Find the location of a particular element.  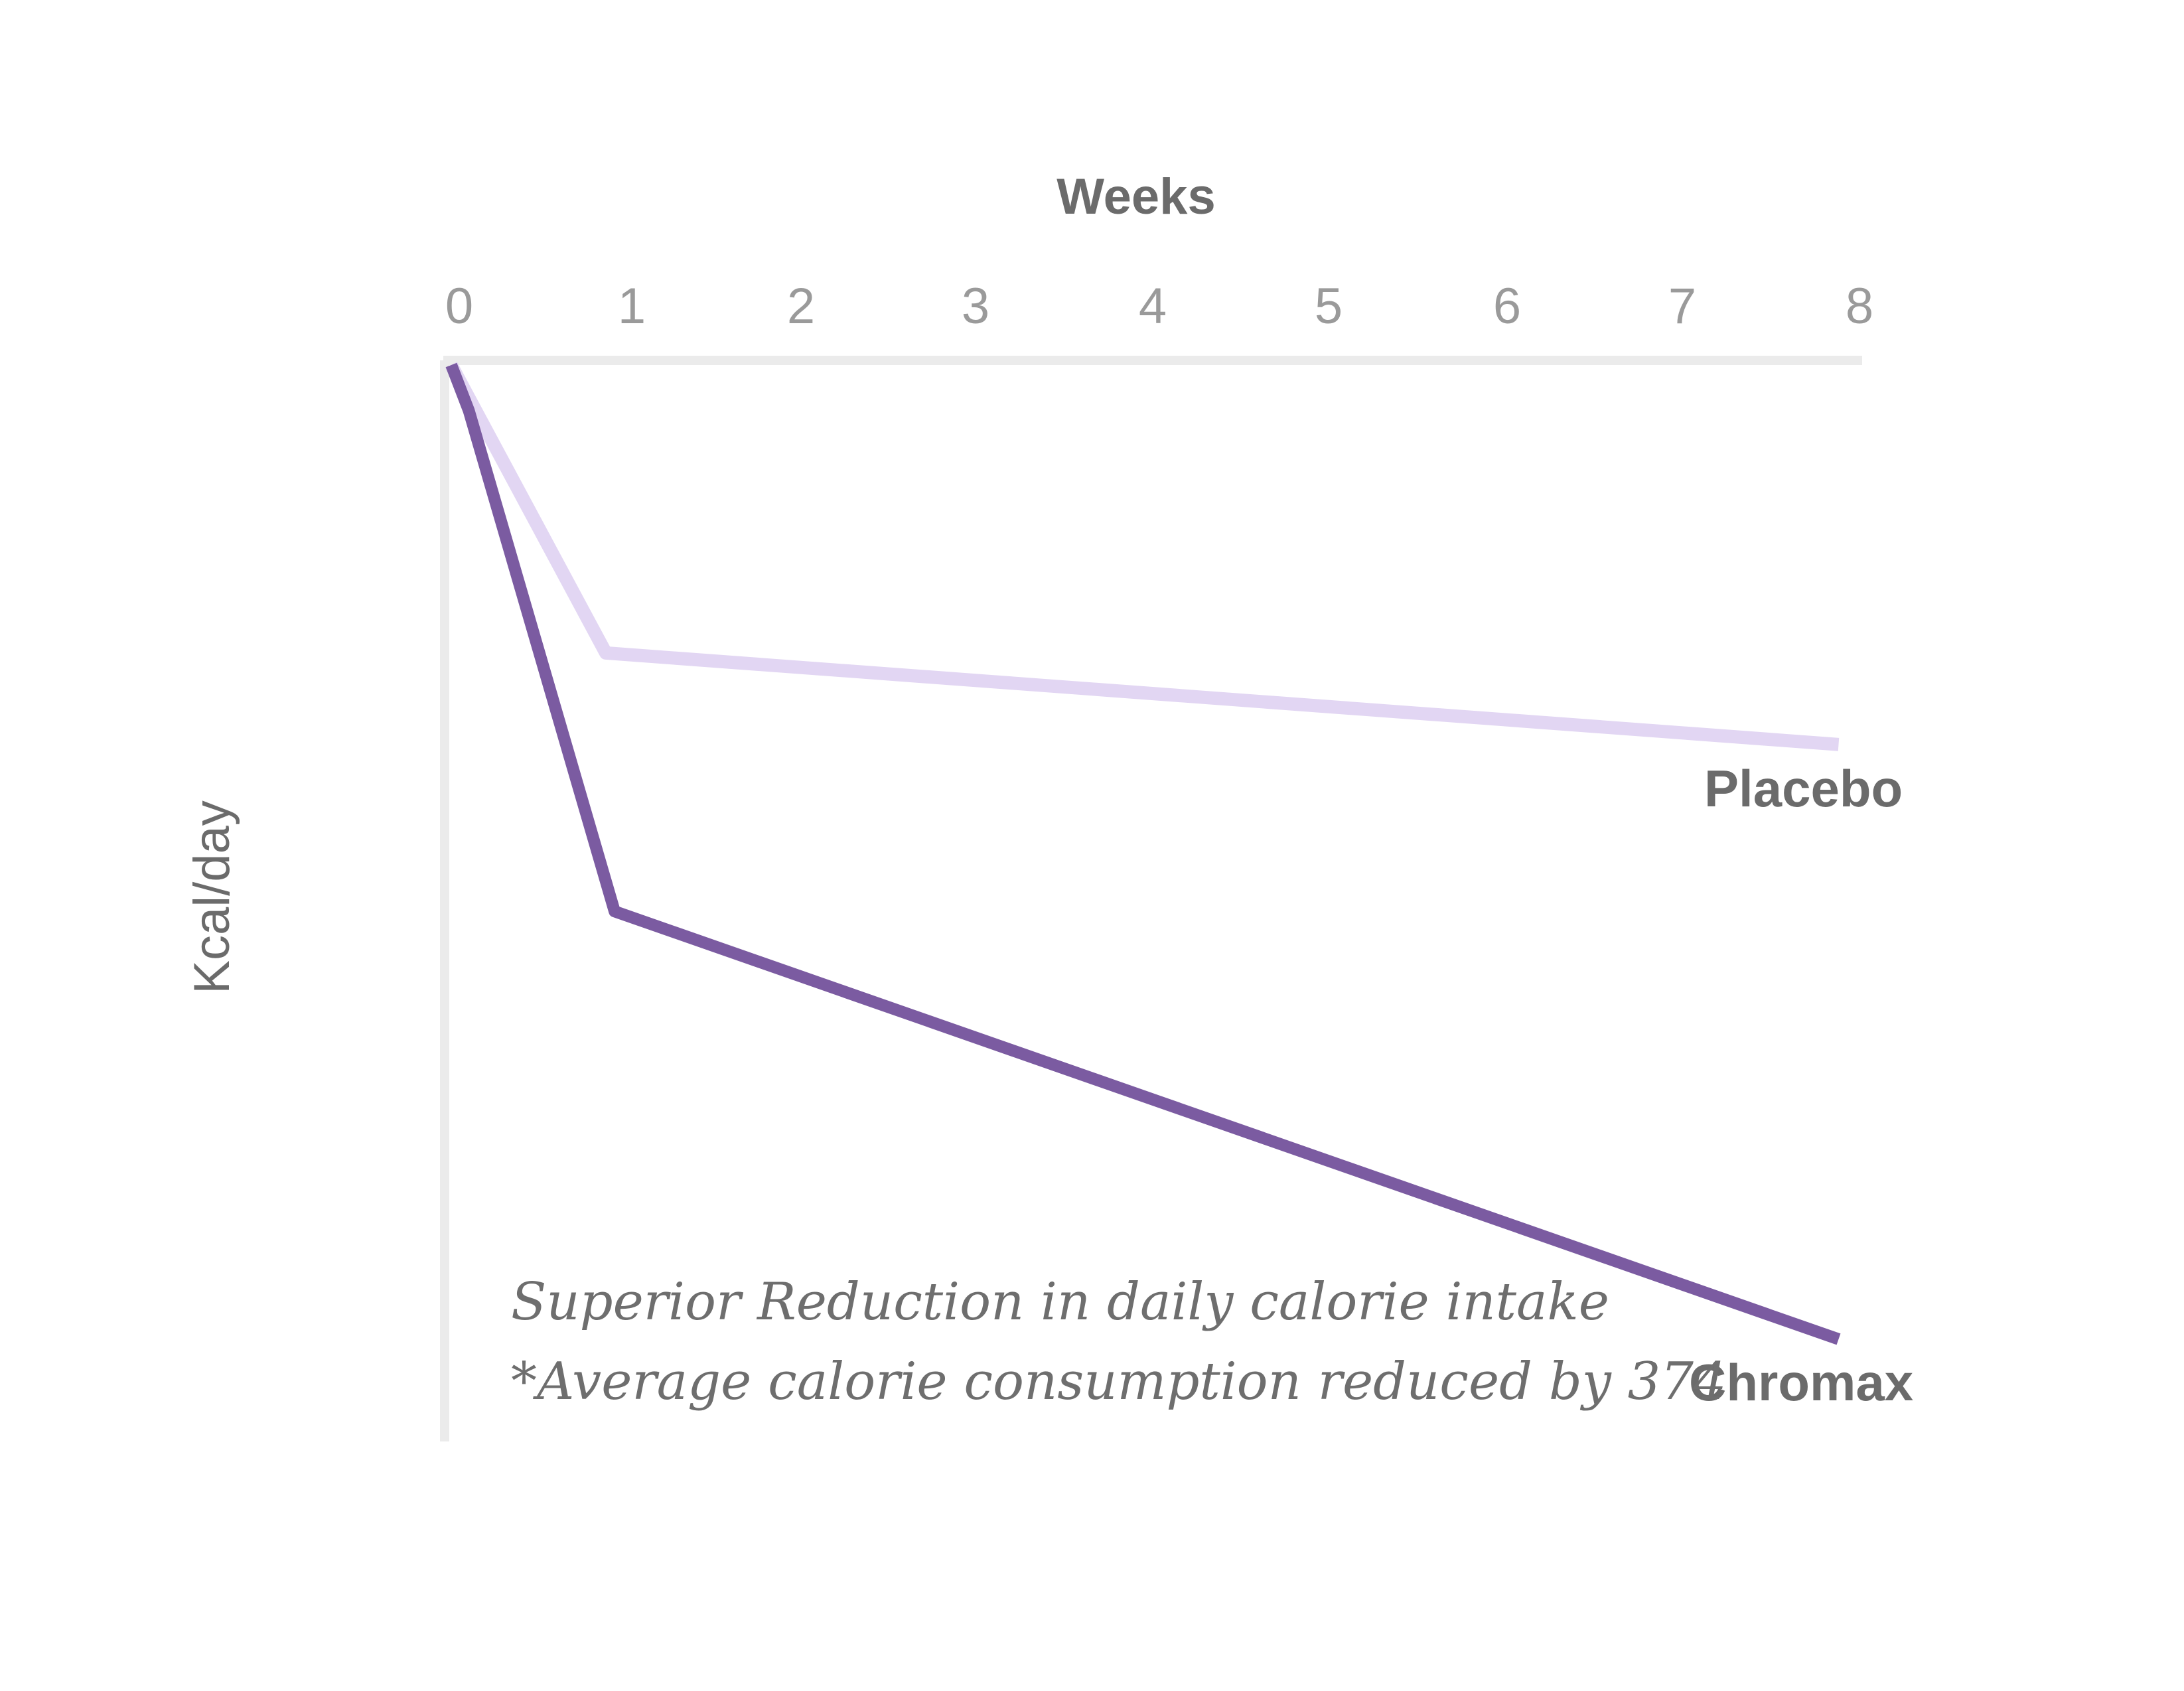

x-tick-label-3: 3 is located at coordinates (975, 306).